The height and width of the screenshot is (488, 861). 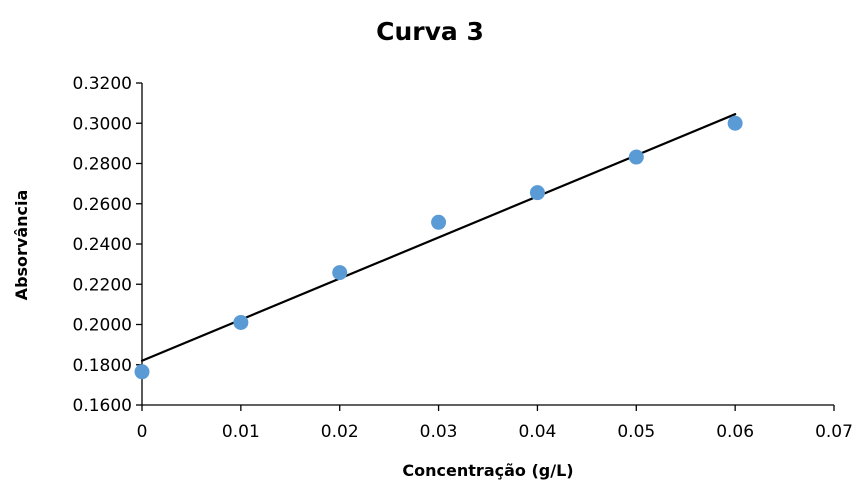 I want to click on y-tick-label: 0.1600, so click(x=102, y=406).